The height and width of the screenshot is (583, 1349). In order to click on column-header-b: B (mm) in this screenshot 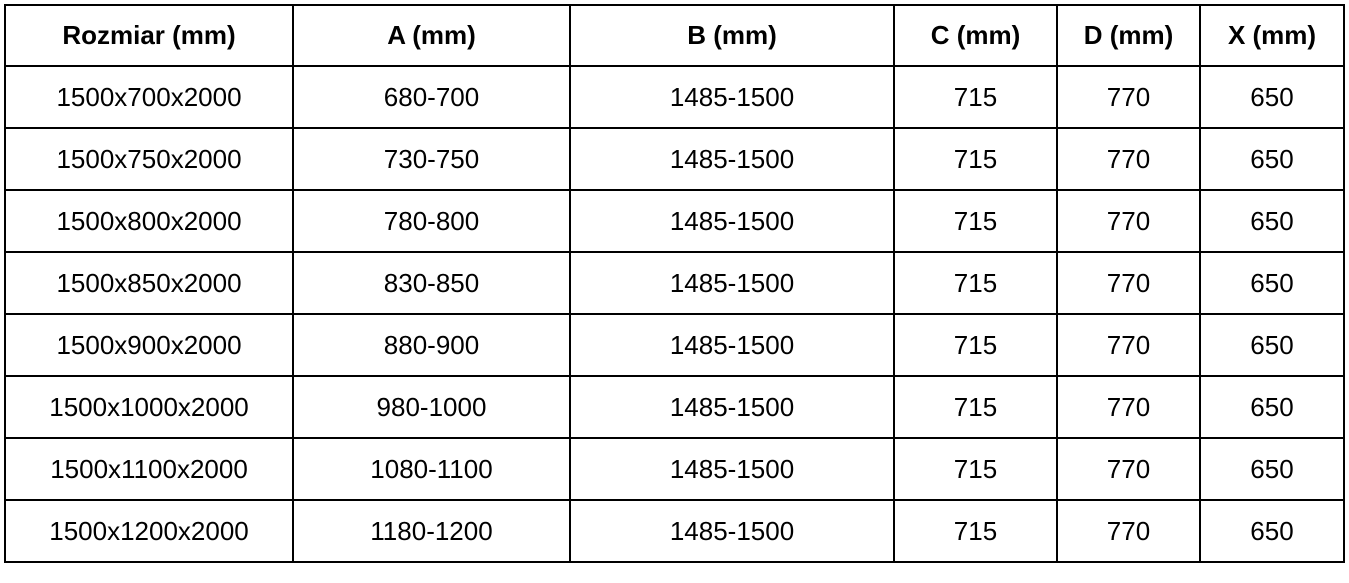, I will do `click(732, 35)`.